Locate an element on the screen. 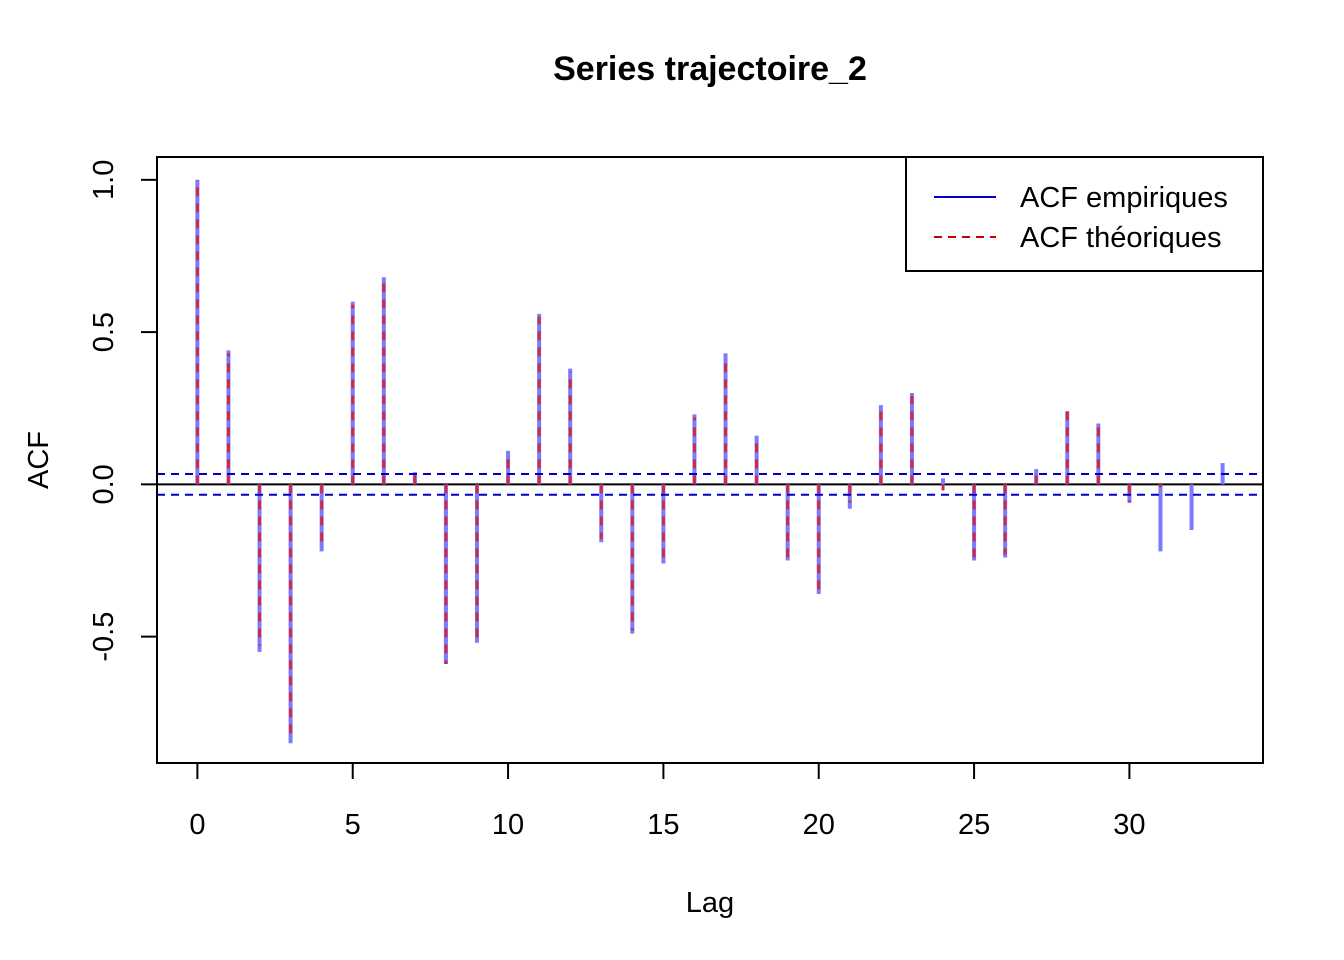  x-axis: 0 5 10 15 20 25 30 is located at coordinates (667, 801).